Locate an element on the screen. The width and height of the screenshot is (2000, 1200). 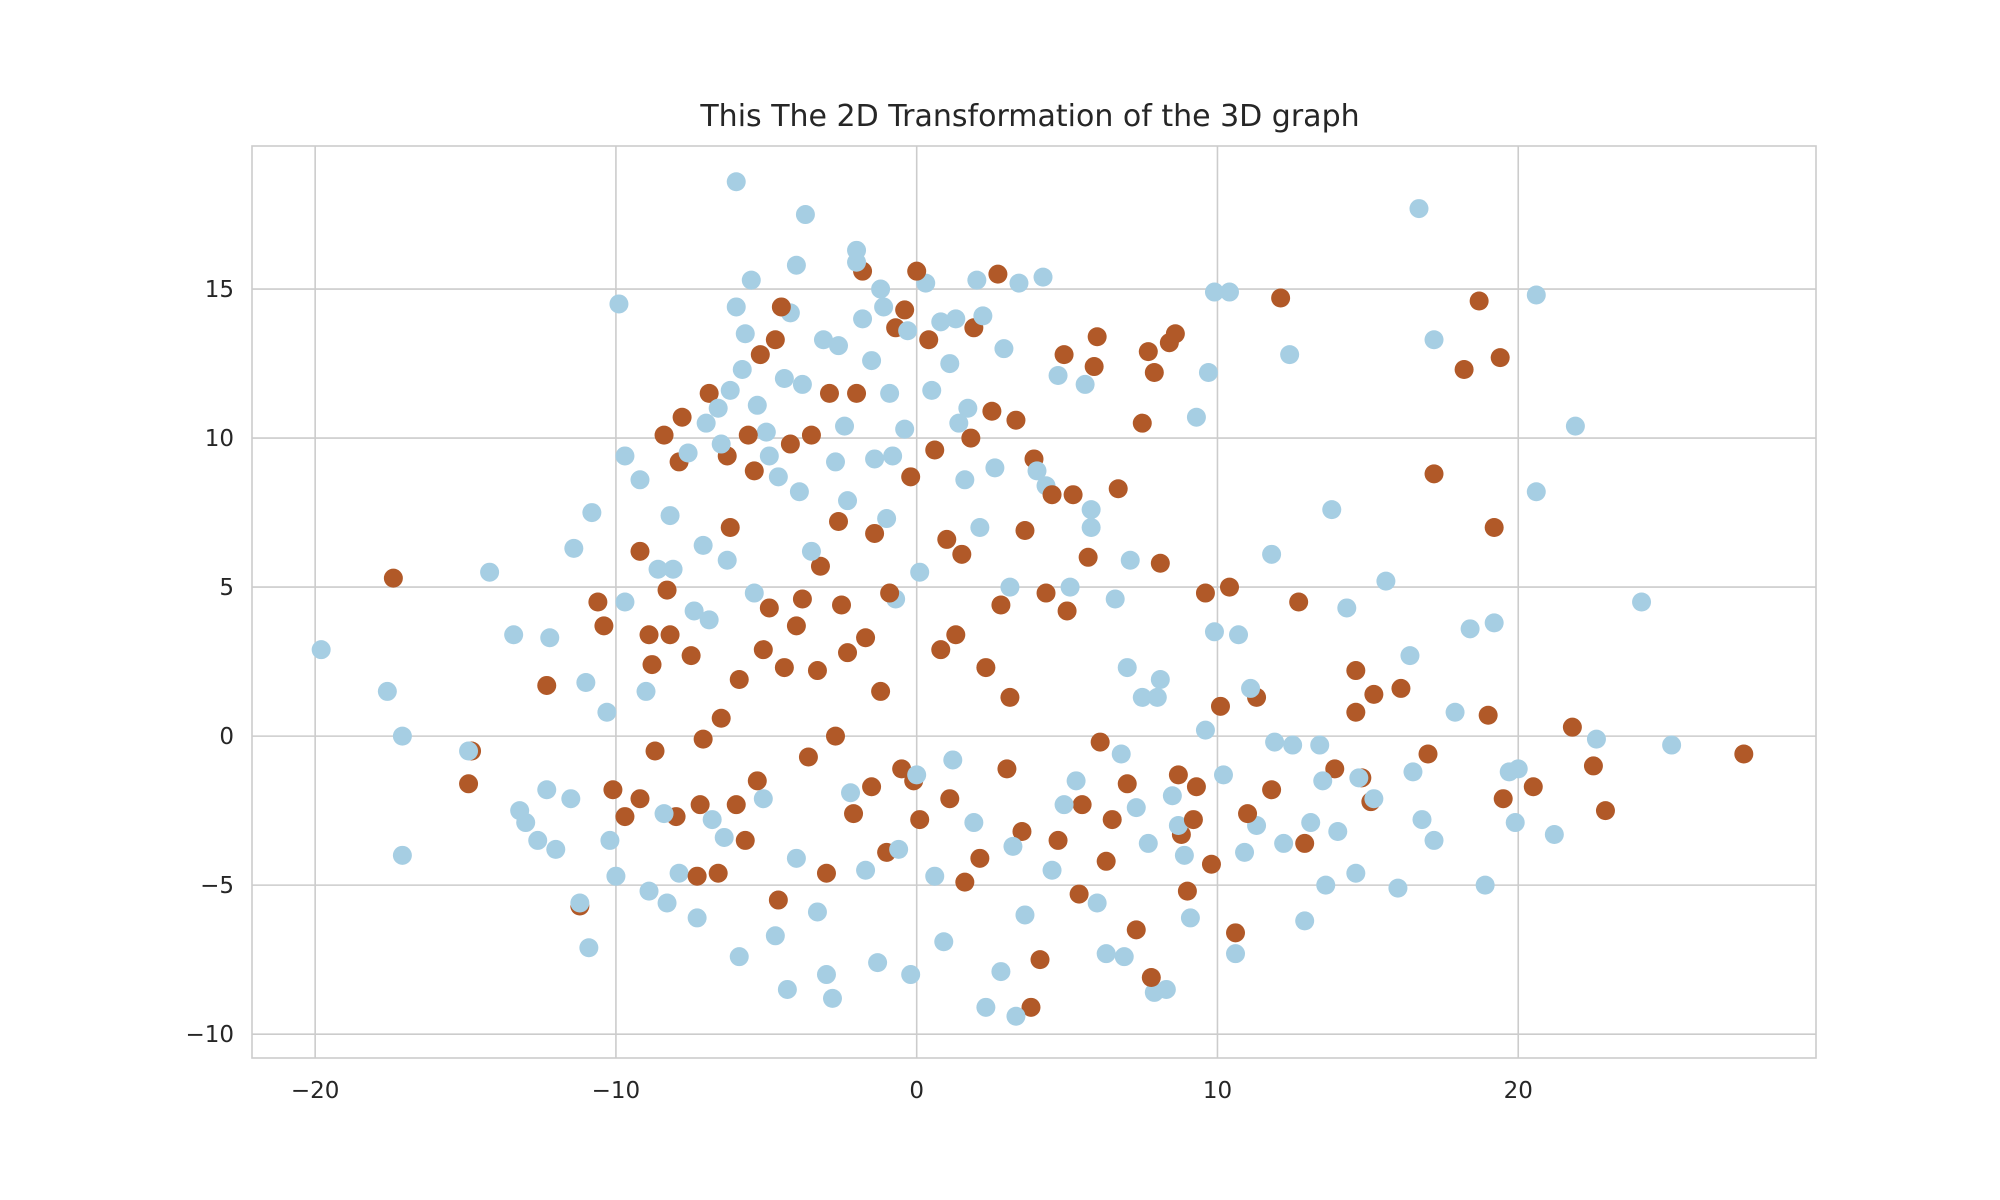
y-tick-label: 5 is located at coordinates (226, 588).